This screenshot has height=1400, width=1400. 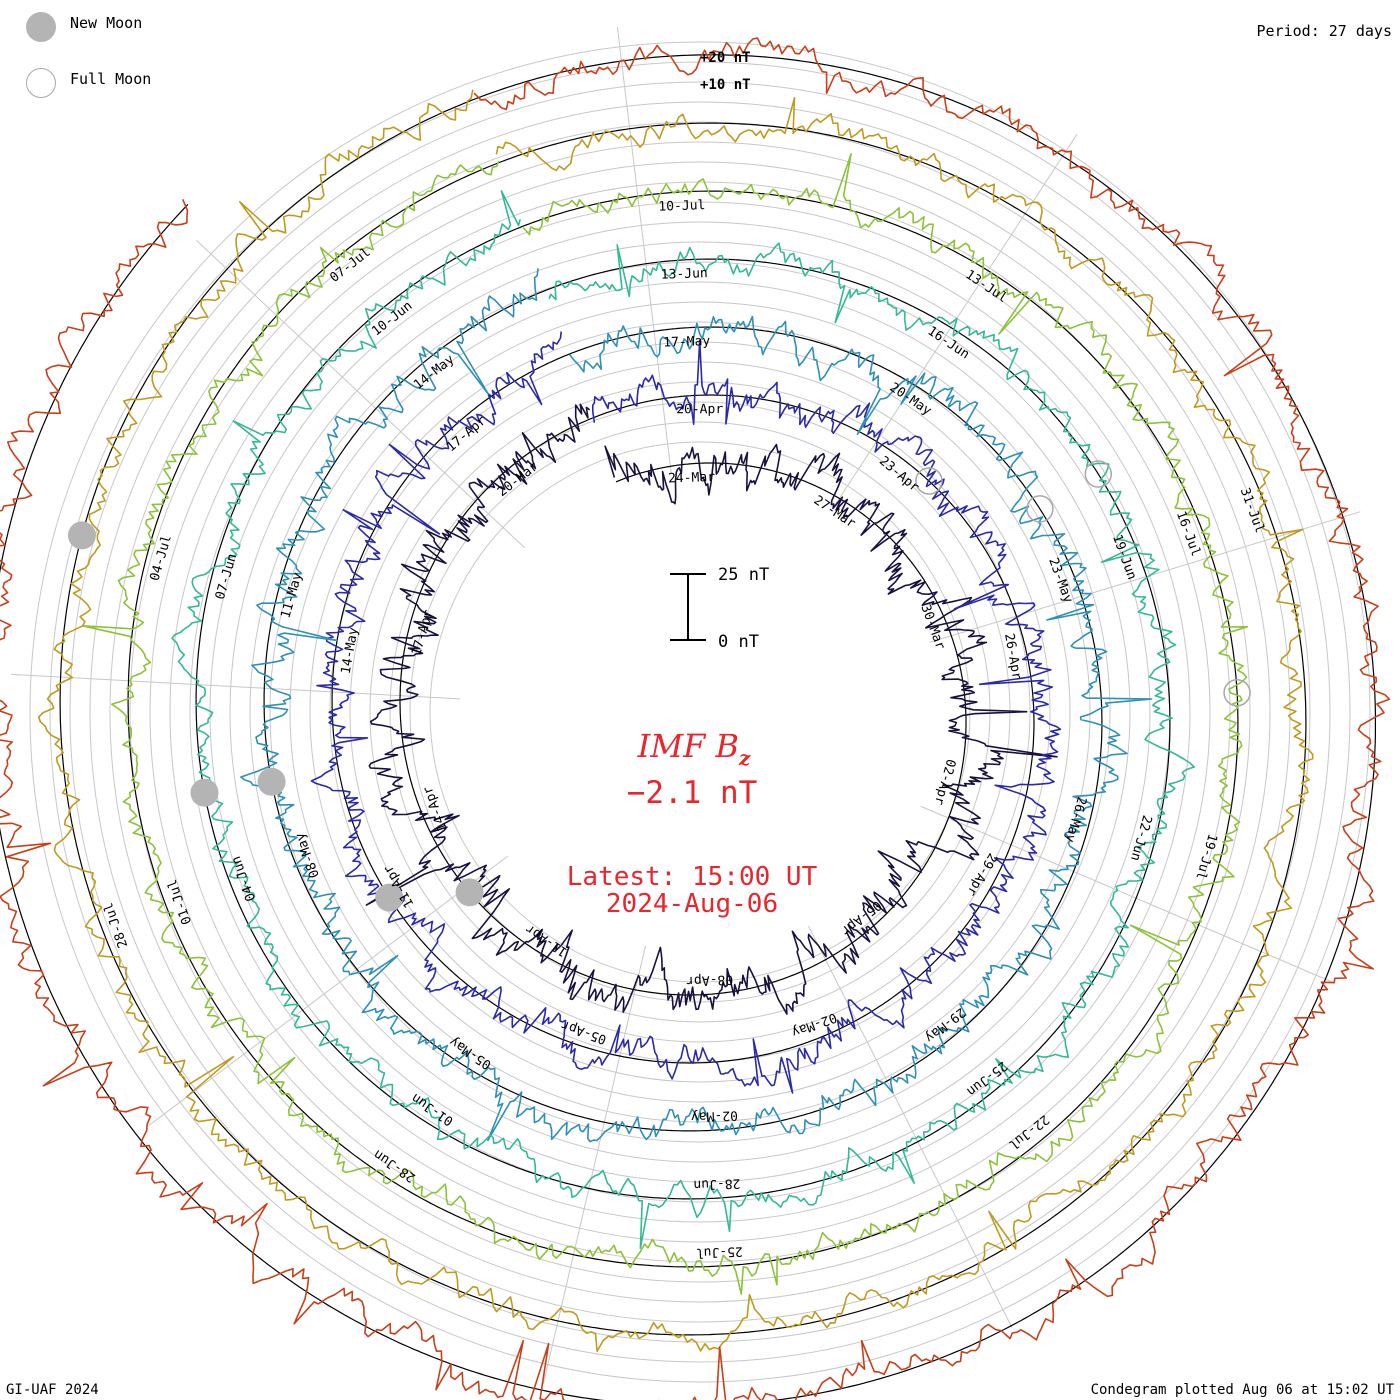 I want to click on legend-new-moon-label: New Moon, so click(x=106, y=23).